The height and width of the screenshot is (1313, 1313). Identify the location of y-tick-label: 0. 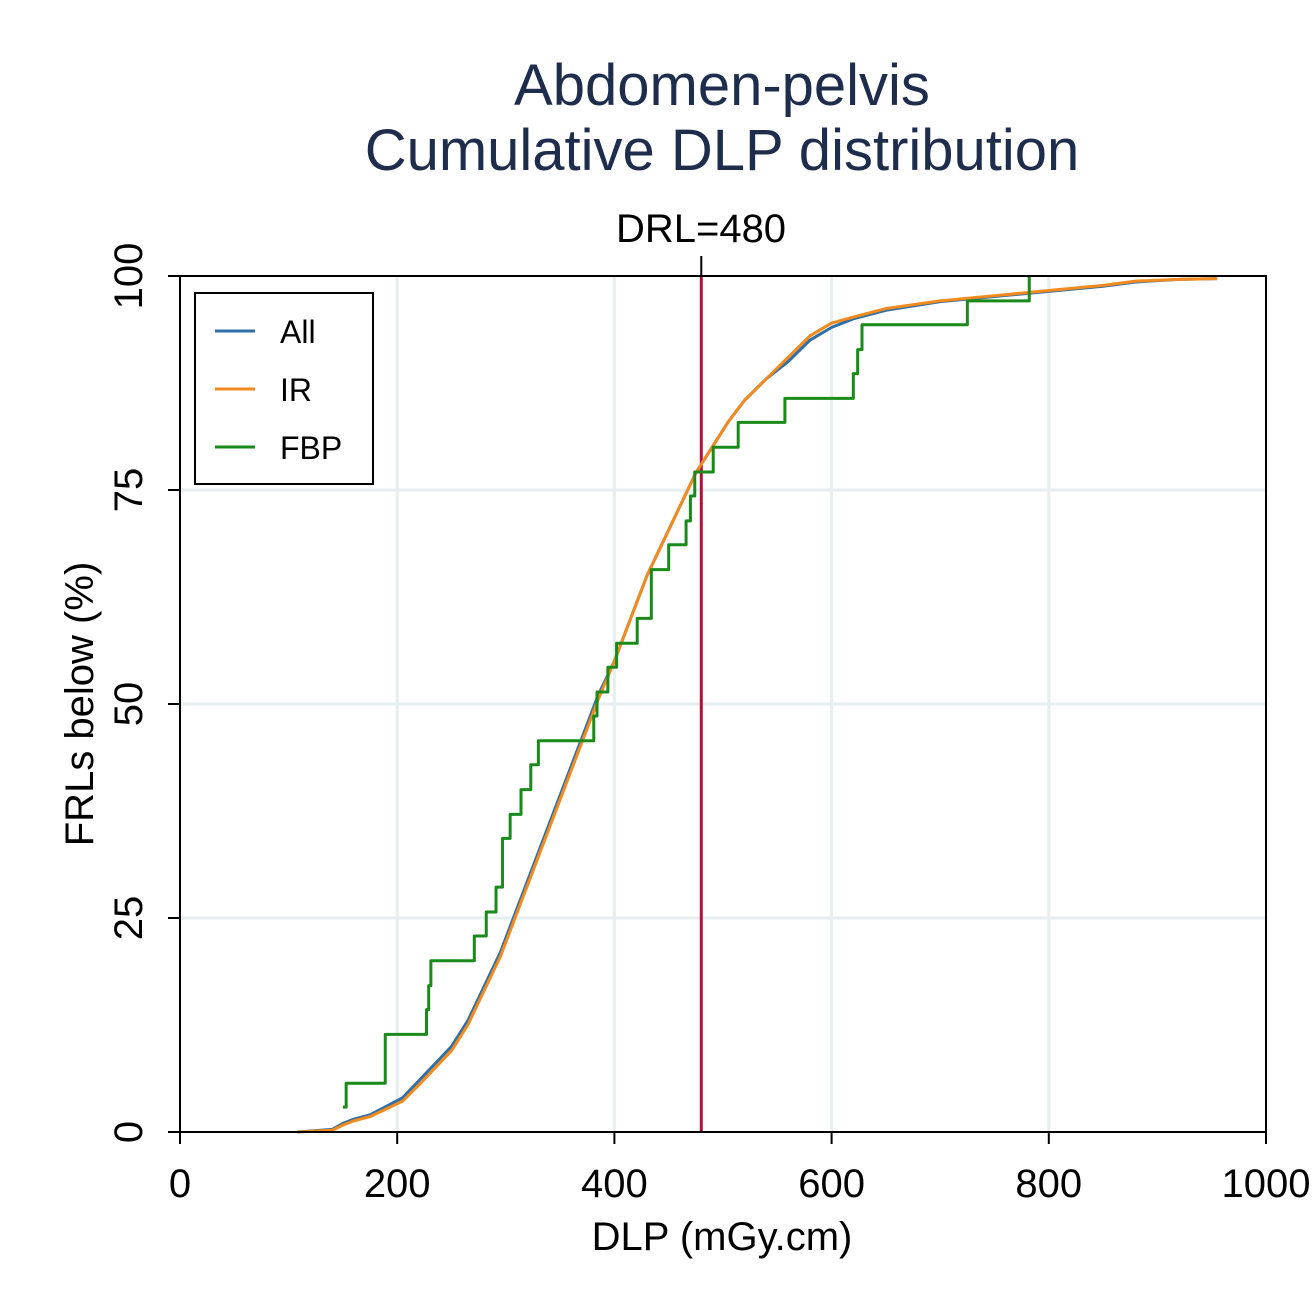
(129, 1132).